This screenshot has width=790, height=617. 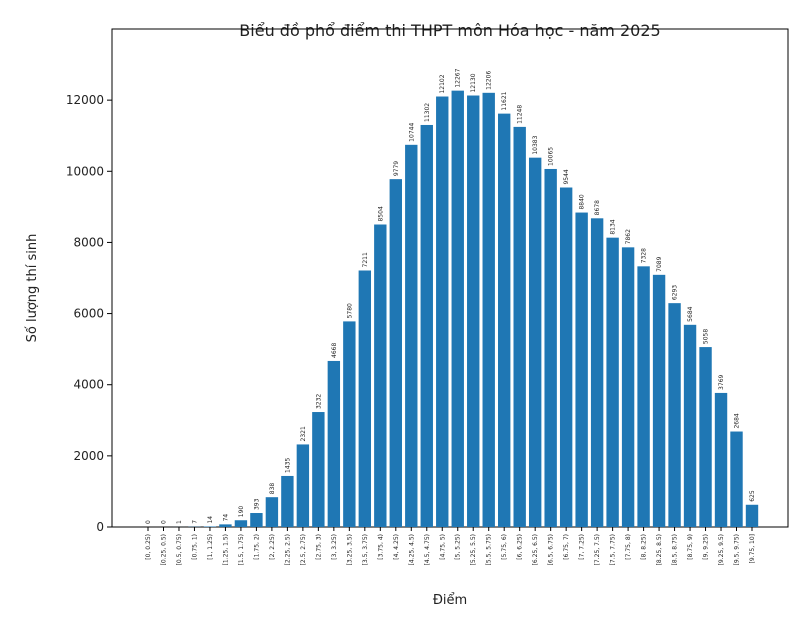 What do you see at coordinates (535, 549) in the screenshot?
I see `x-tick-label: [6.25, 6.5)` at bounding box center [535, 549].